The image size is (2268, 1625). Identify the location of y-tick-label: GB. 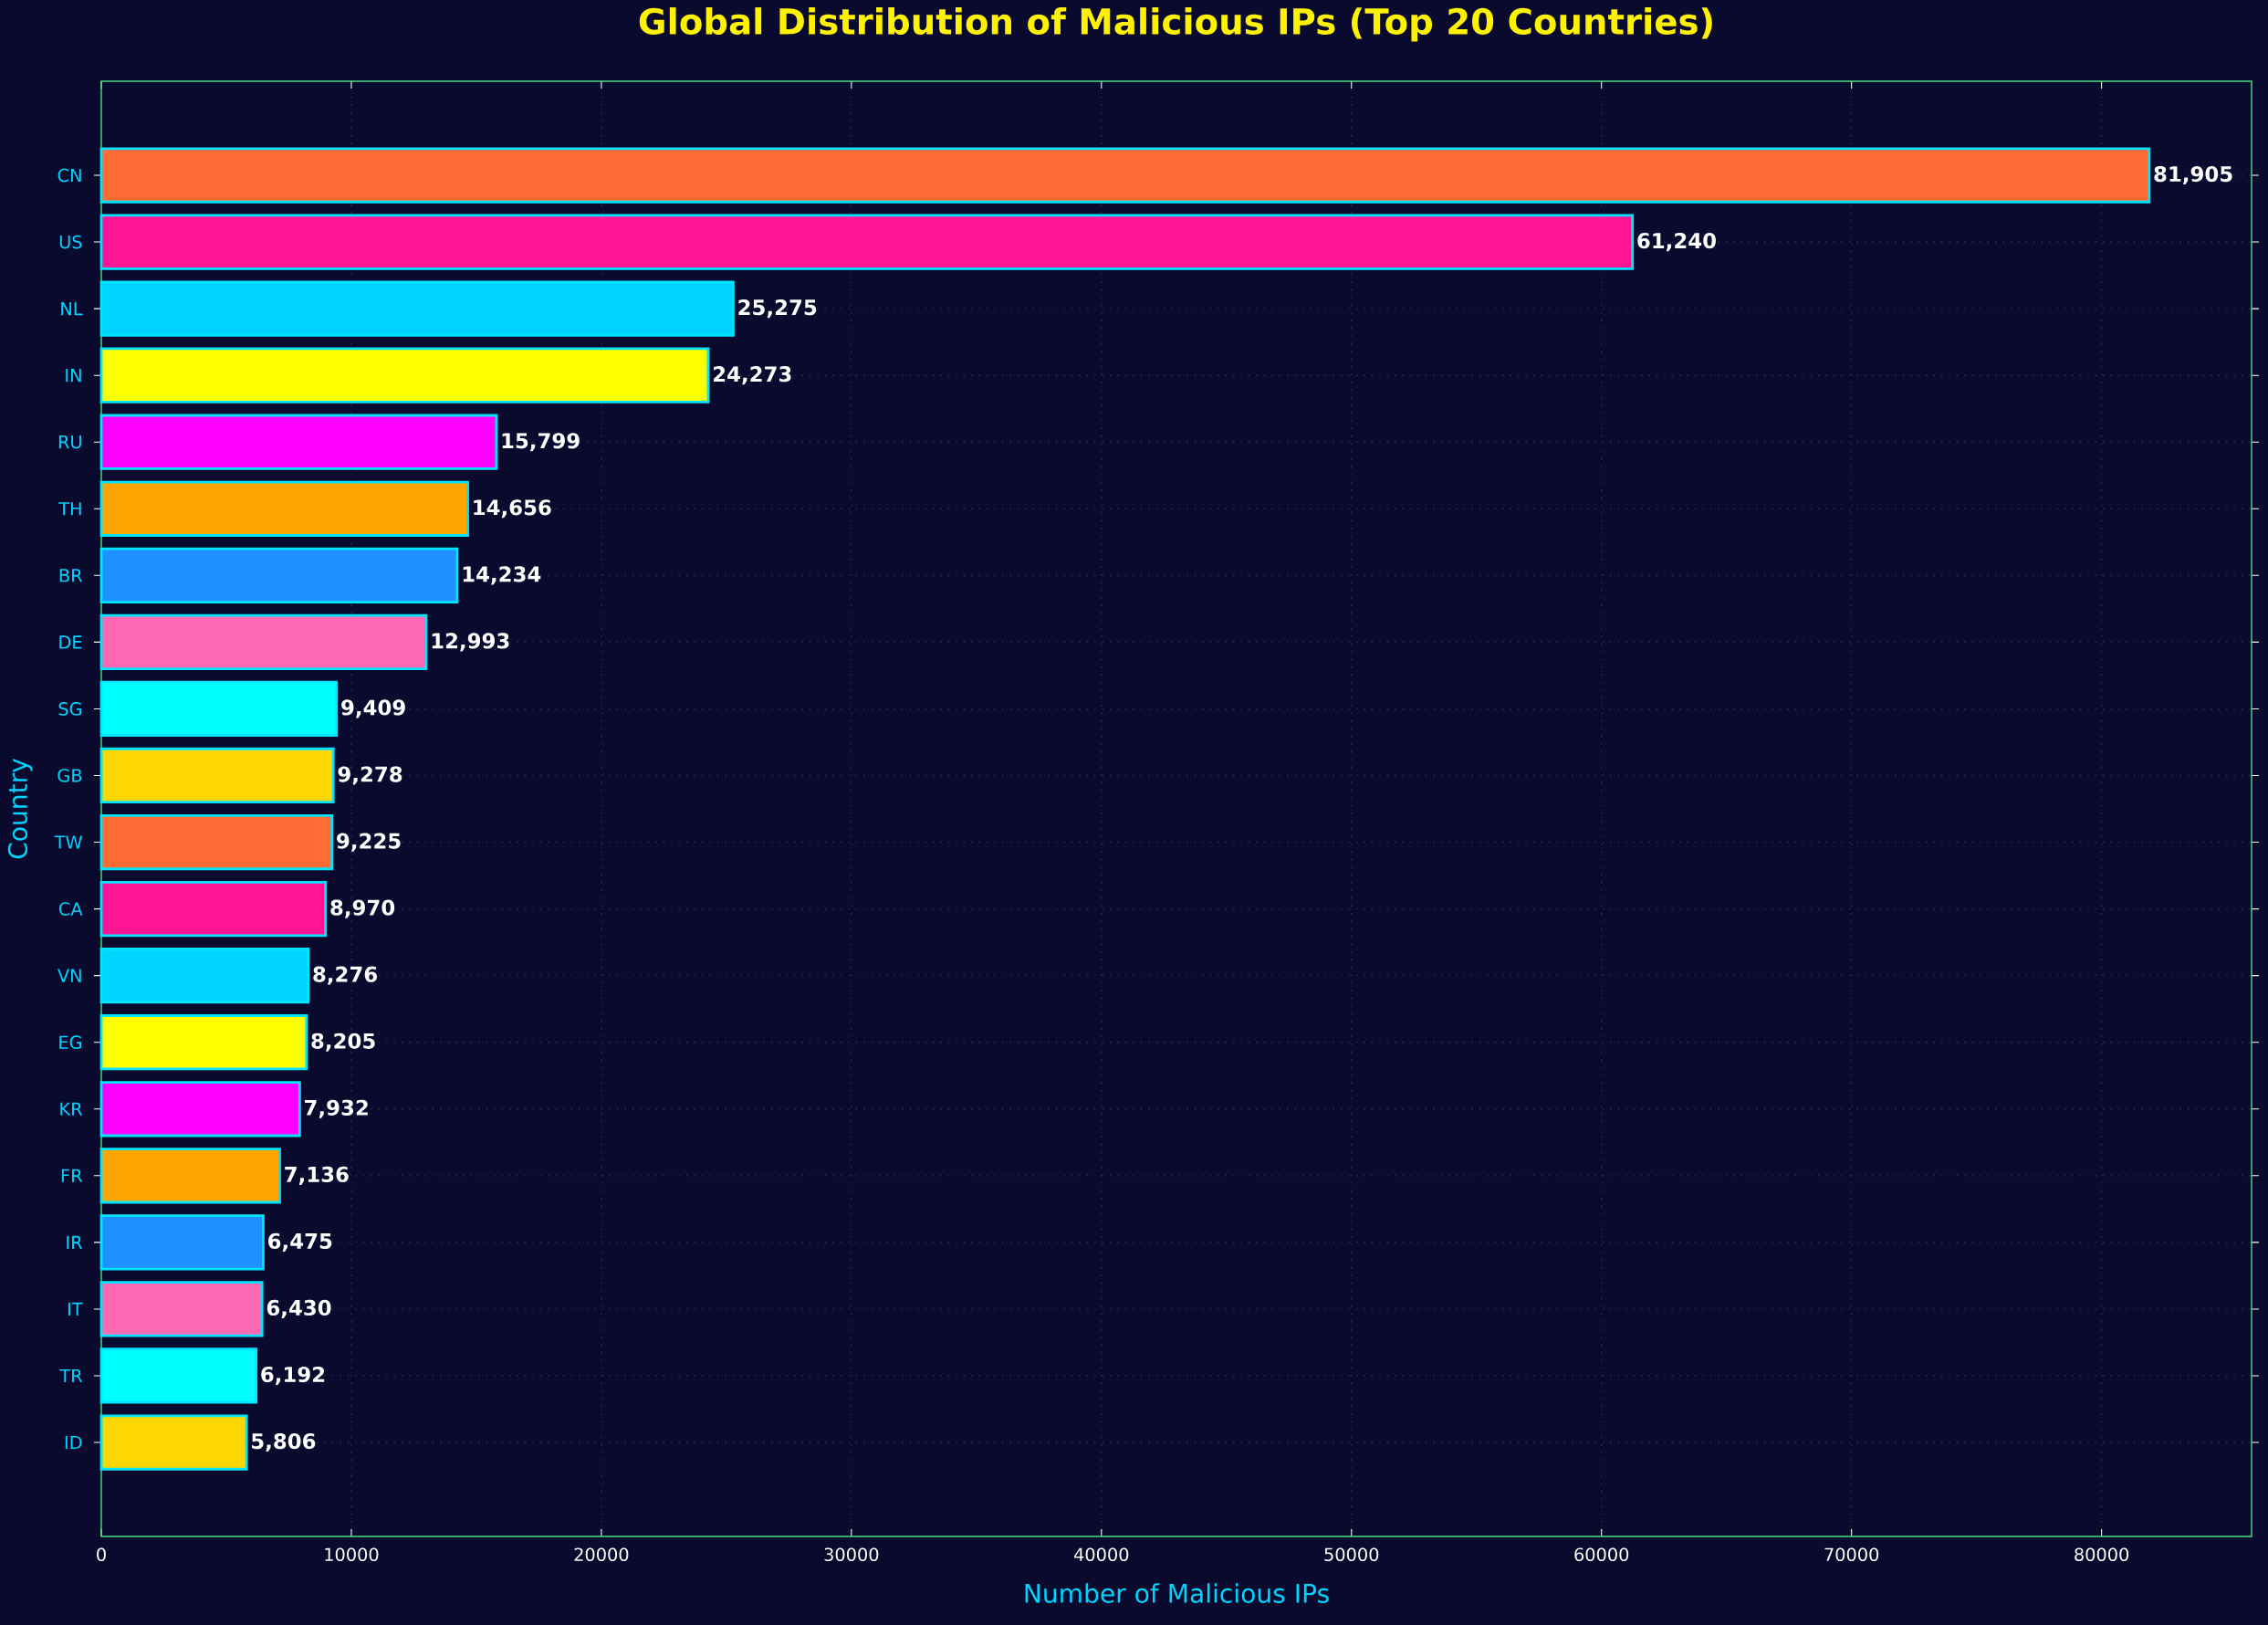
(69, 775).